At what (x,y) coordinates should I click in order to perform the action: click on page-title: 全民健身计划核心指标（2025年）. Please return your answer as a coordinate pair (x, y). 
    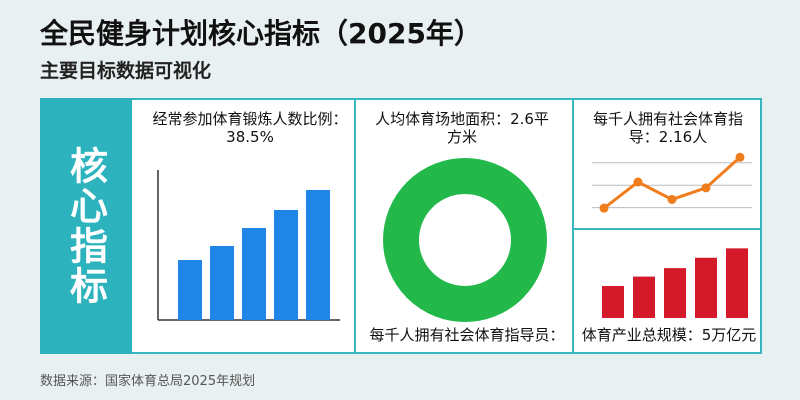
    Looking at the image, I should click on (261, 33).